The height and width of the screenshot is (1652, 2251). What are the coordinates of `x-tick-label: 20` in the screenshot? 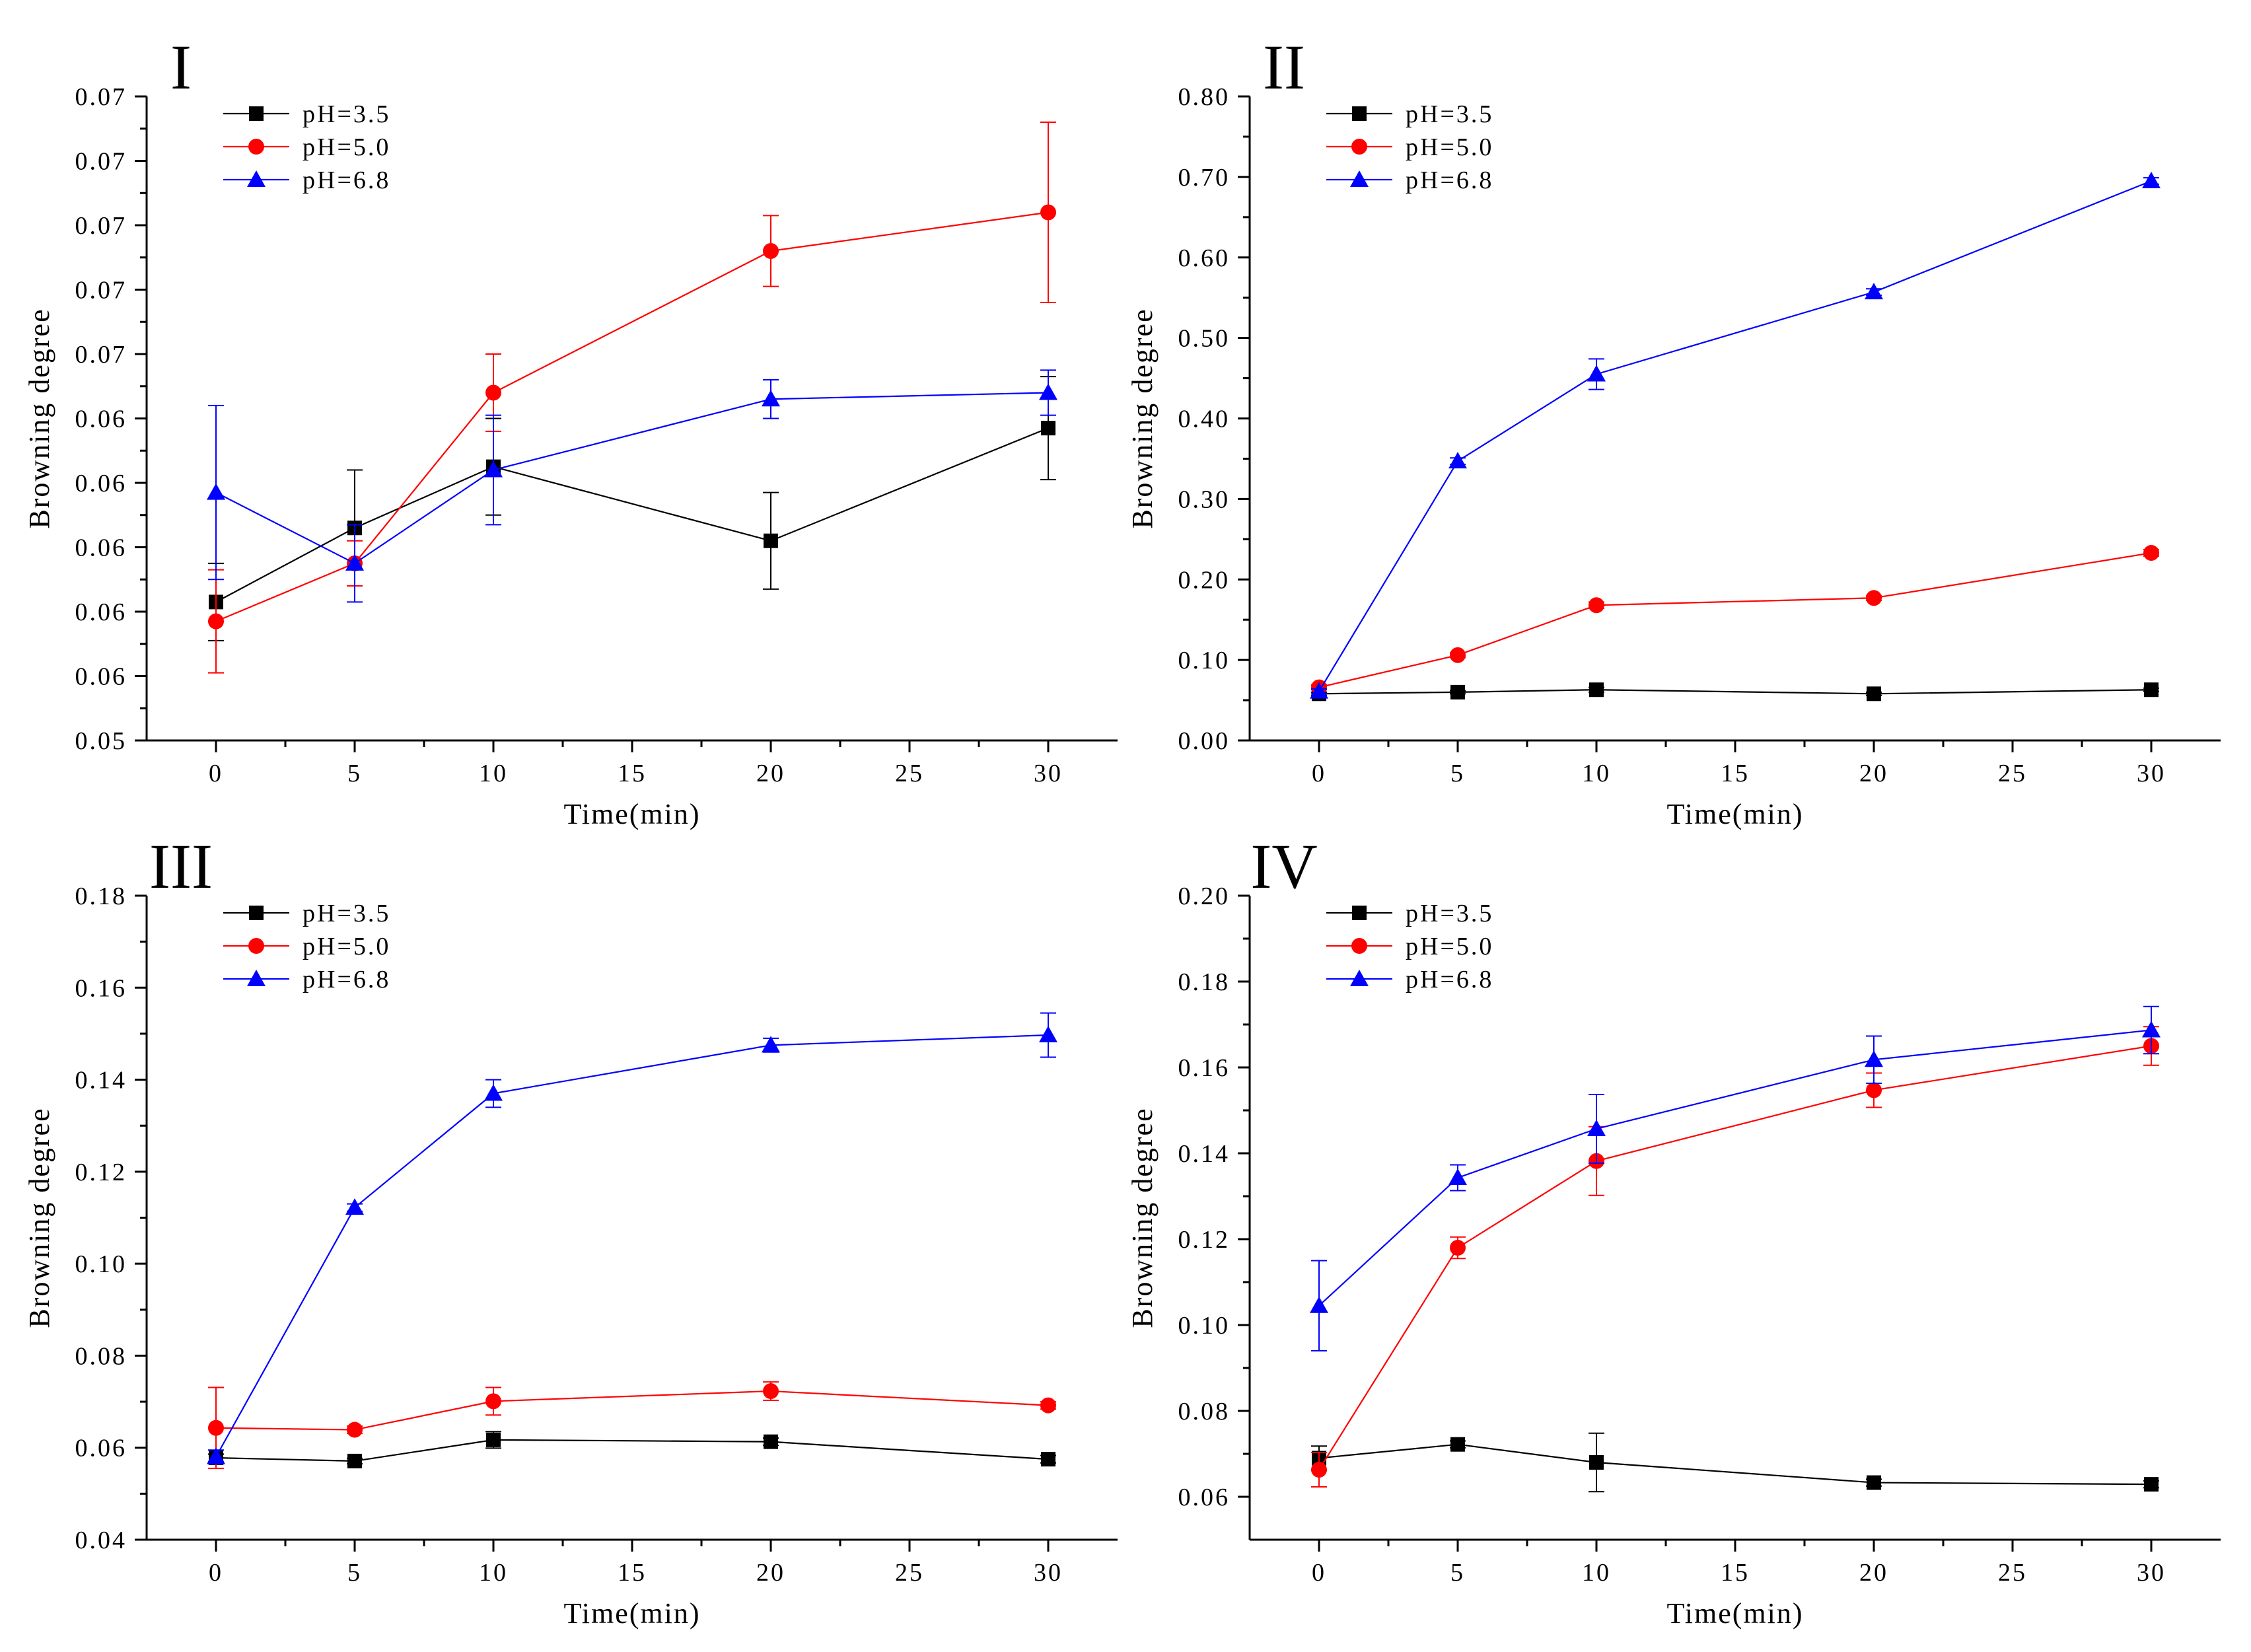 It's located at (771, 1573).